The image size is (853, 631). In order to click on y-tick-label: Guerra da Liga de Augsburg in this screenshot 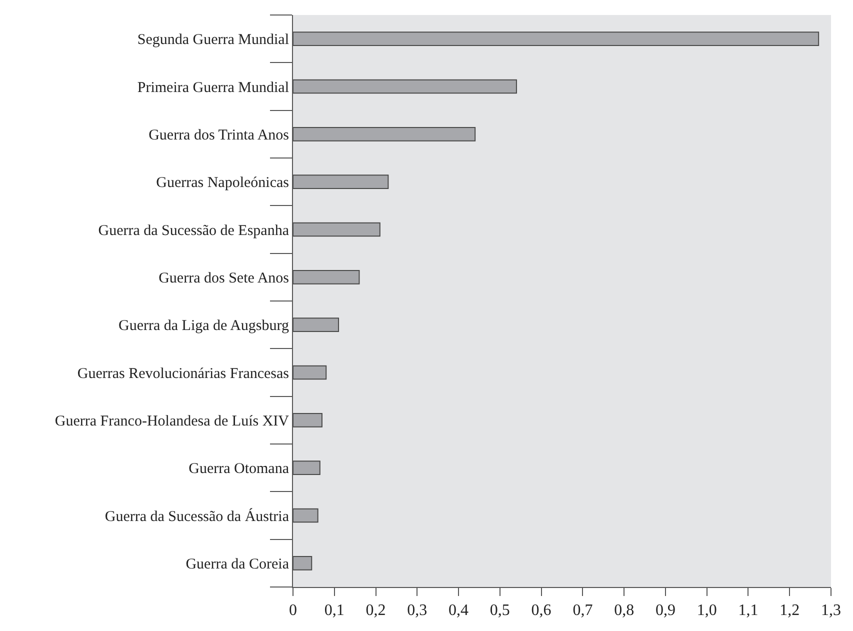, I will do `click(204, 326)`.